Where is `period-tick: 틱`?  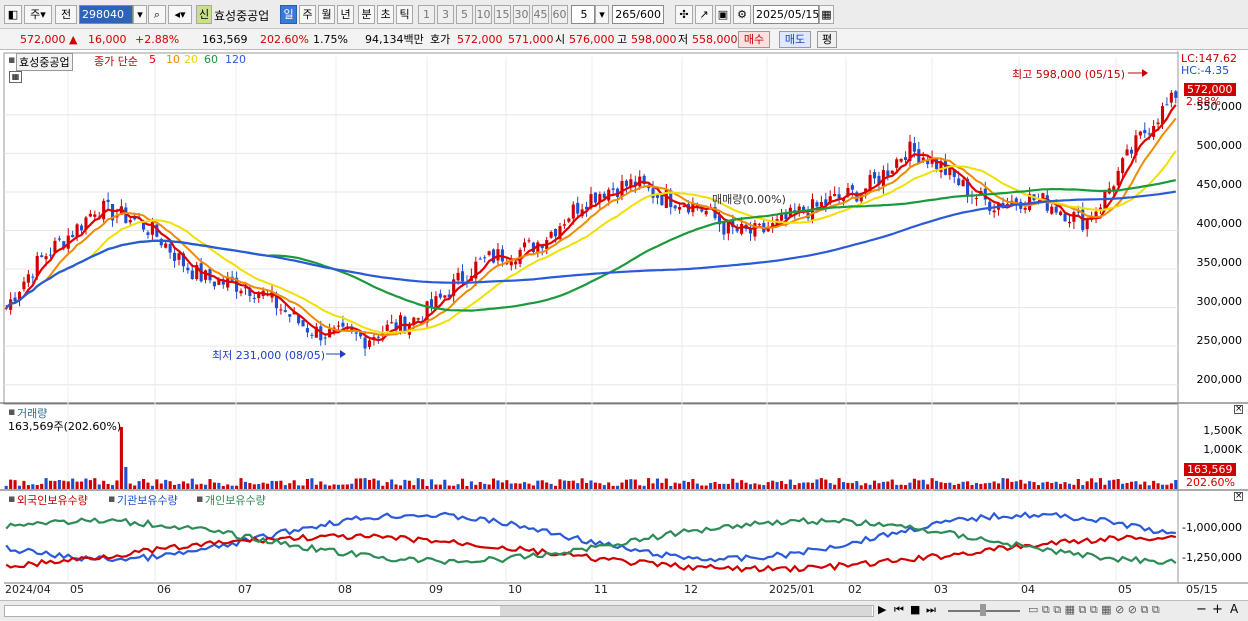 period-tick: 틱 is located at coordinates (404, 14).